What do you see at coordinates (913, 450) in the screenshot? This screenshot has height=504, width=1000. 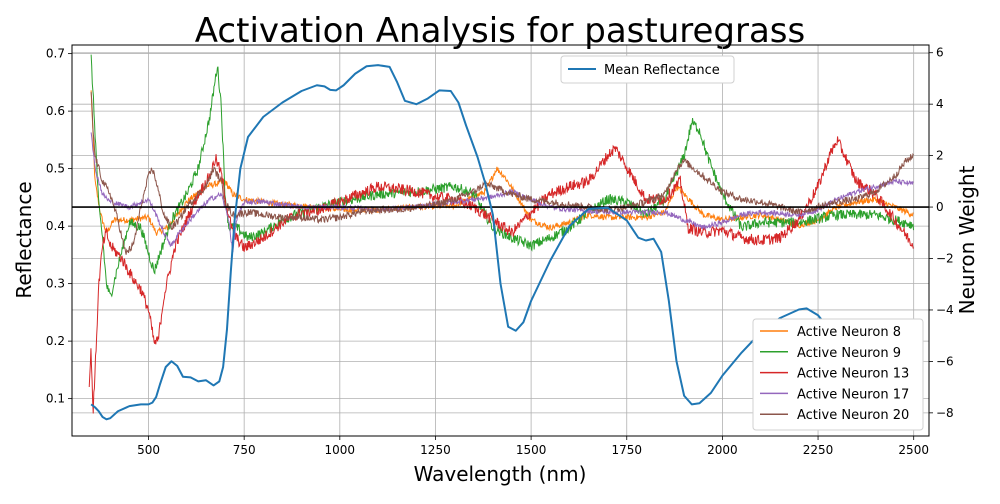 I see `x-tick-label: 2500` at bounding box center [913, 450].